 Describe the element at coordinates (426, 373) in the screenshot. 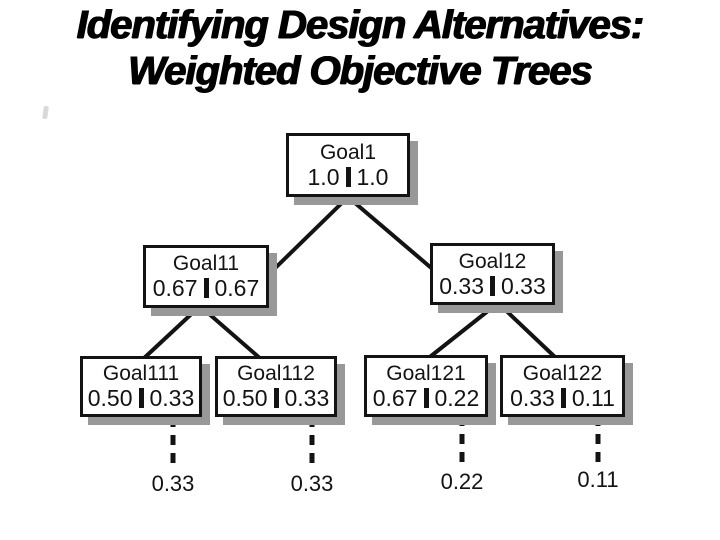

I see `node-label: Goal121` at that location.